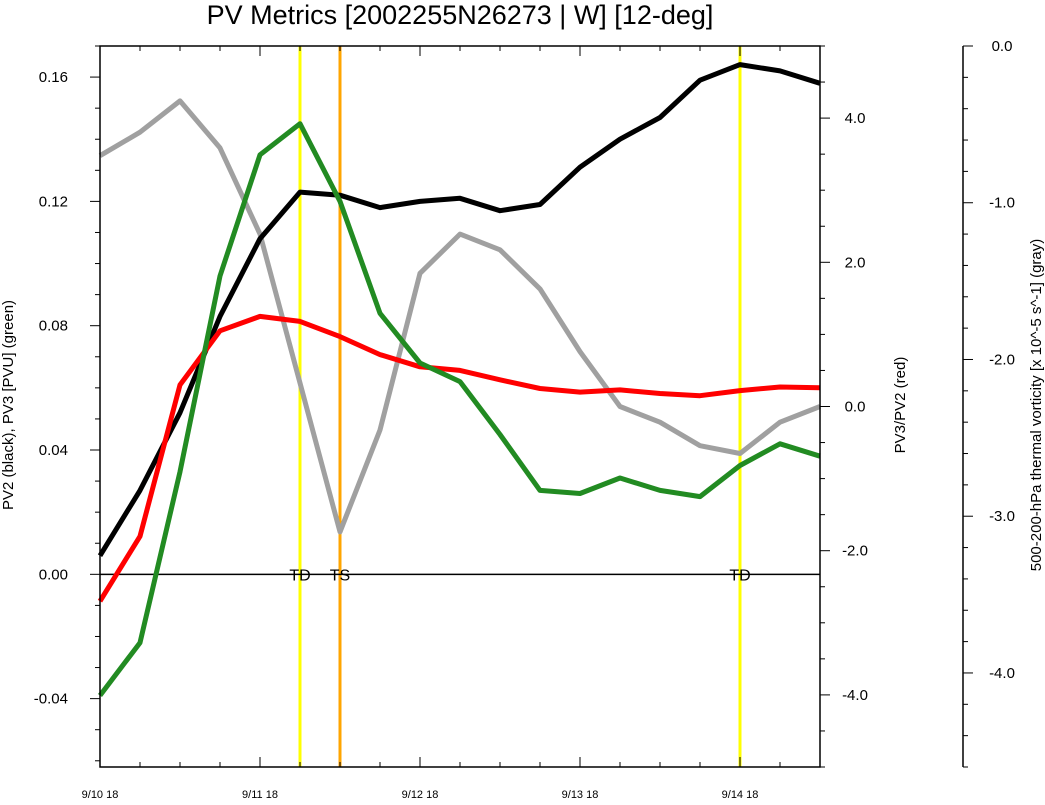 This screenshot has height=805, width=1045. I want to click on stage-label-1: TS, so click(340, 575).